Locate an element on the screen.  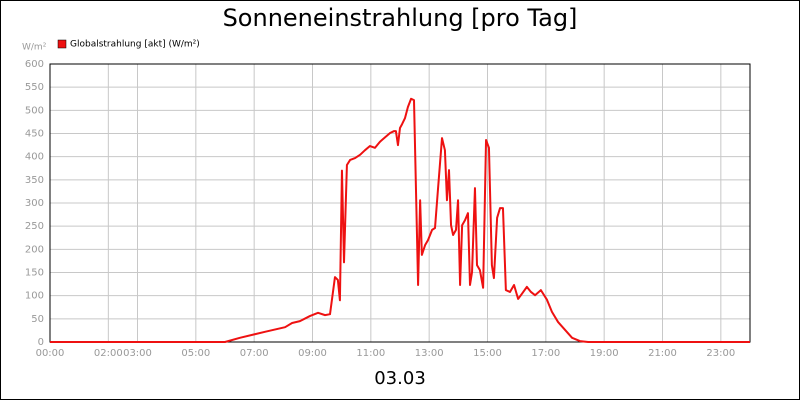
y-tick-label: 150 is located at coordinates (34, 273).